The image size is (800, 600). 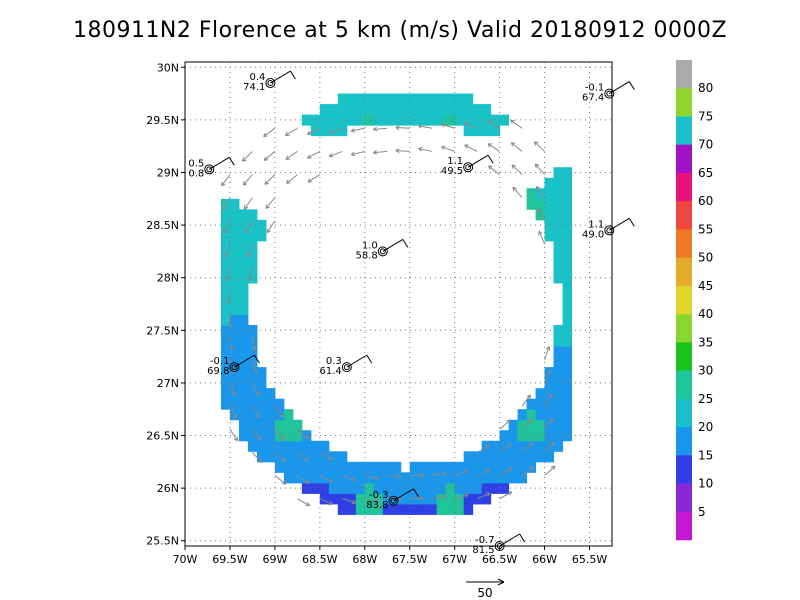 What do you see at coordinates (596, 224) in the screenshot?
I see `station-label-top: 1.1` at bounding box center [596, 224].